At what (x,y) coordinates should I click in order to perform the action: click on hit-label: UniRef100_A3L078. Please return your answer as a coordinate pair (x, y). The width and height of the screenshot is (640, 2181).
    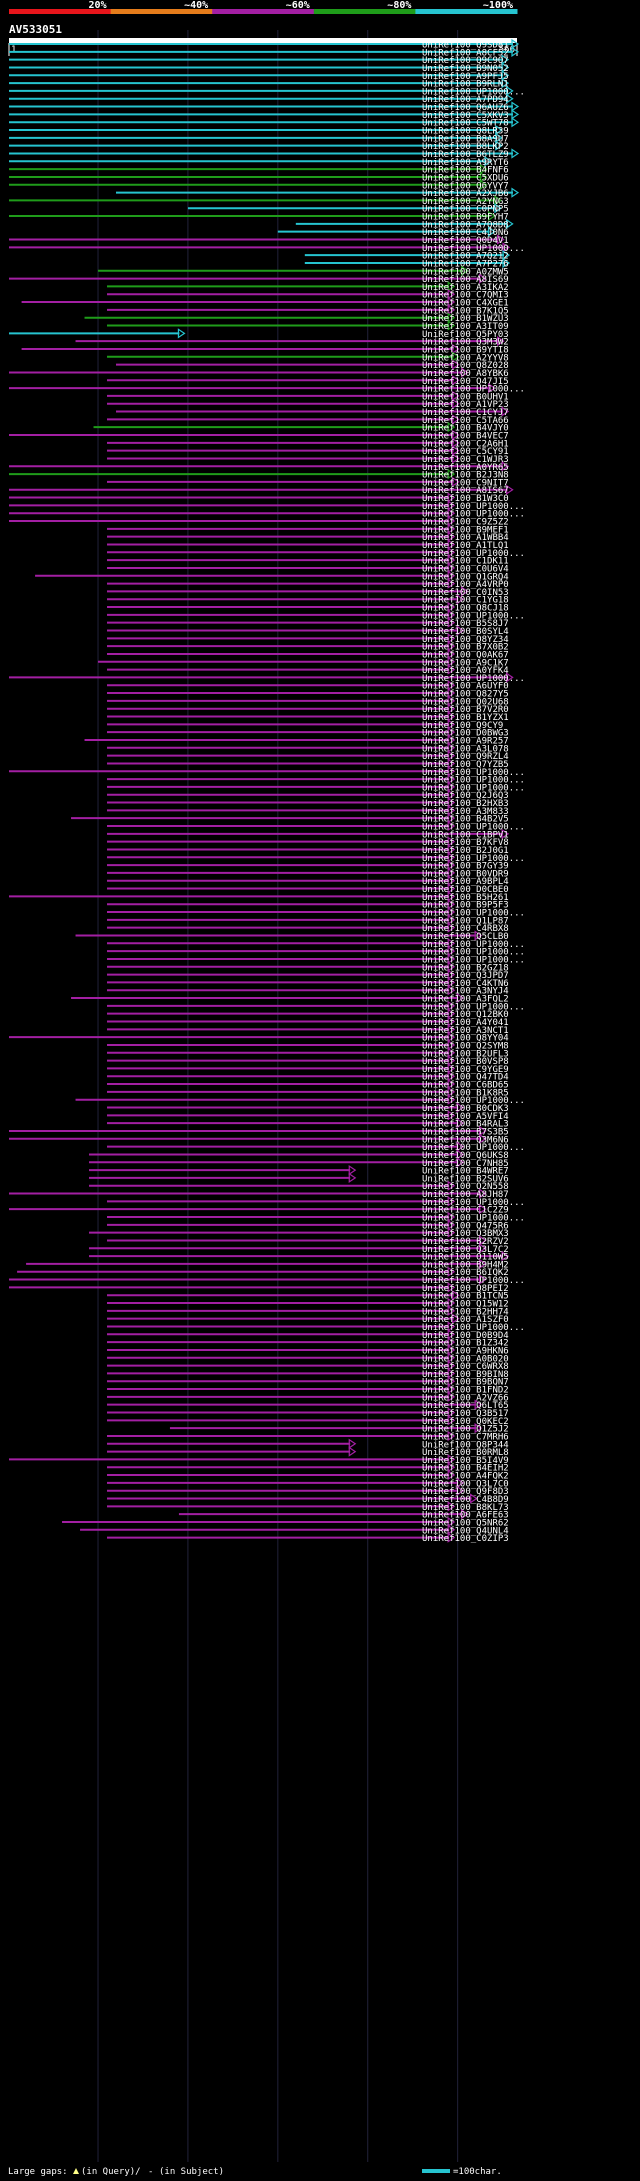
    Looking at the image, I should click on (465, 749).